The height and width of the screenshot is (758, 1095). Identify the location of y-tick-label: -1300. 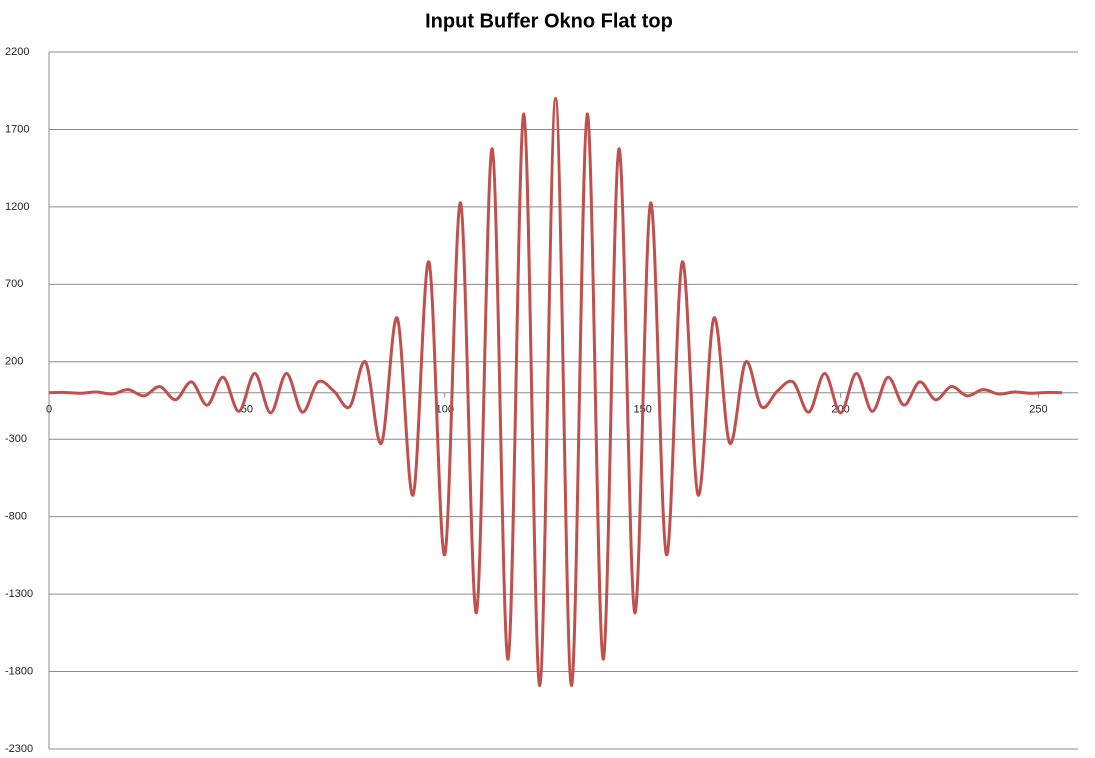
(19, 594).